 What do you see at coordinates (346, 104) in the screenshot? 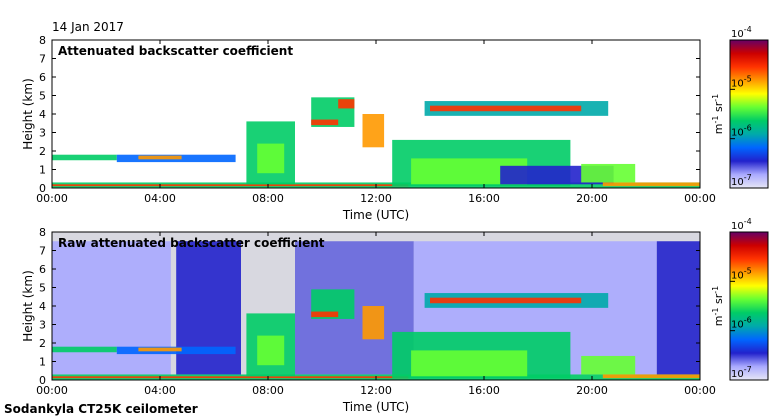
I see `feature-mid-cloud-1100-core` at bounding box center [346, 104].